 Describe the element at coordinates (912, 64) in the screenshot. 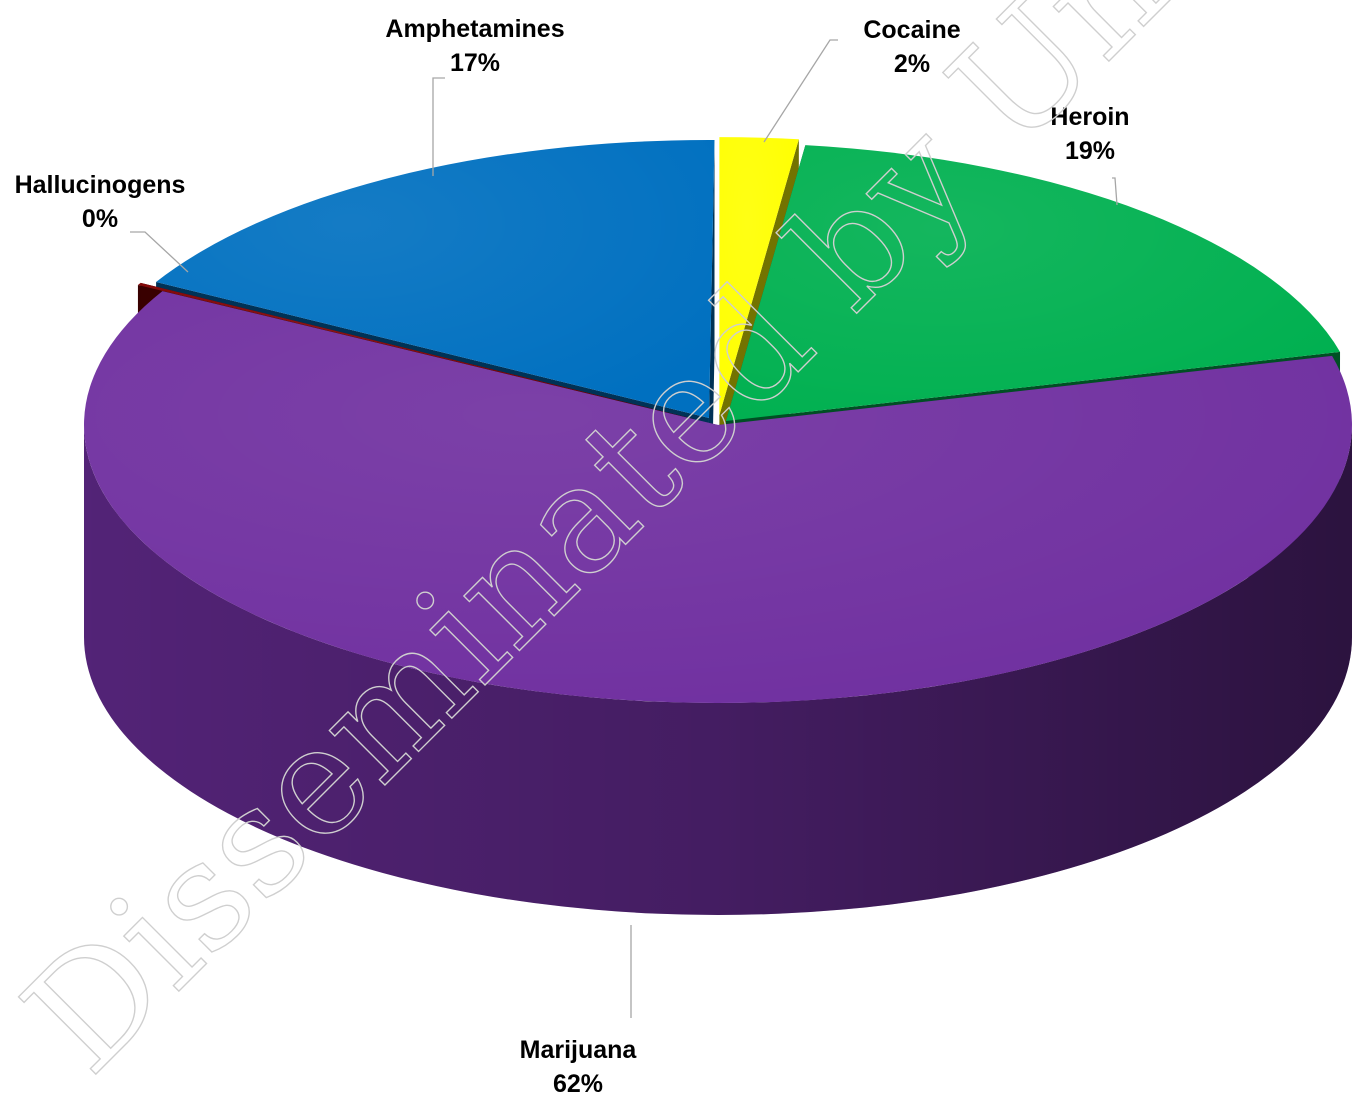

I see `data-label-cocaine-percent: 2%` at that location.